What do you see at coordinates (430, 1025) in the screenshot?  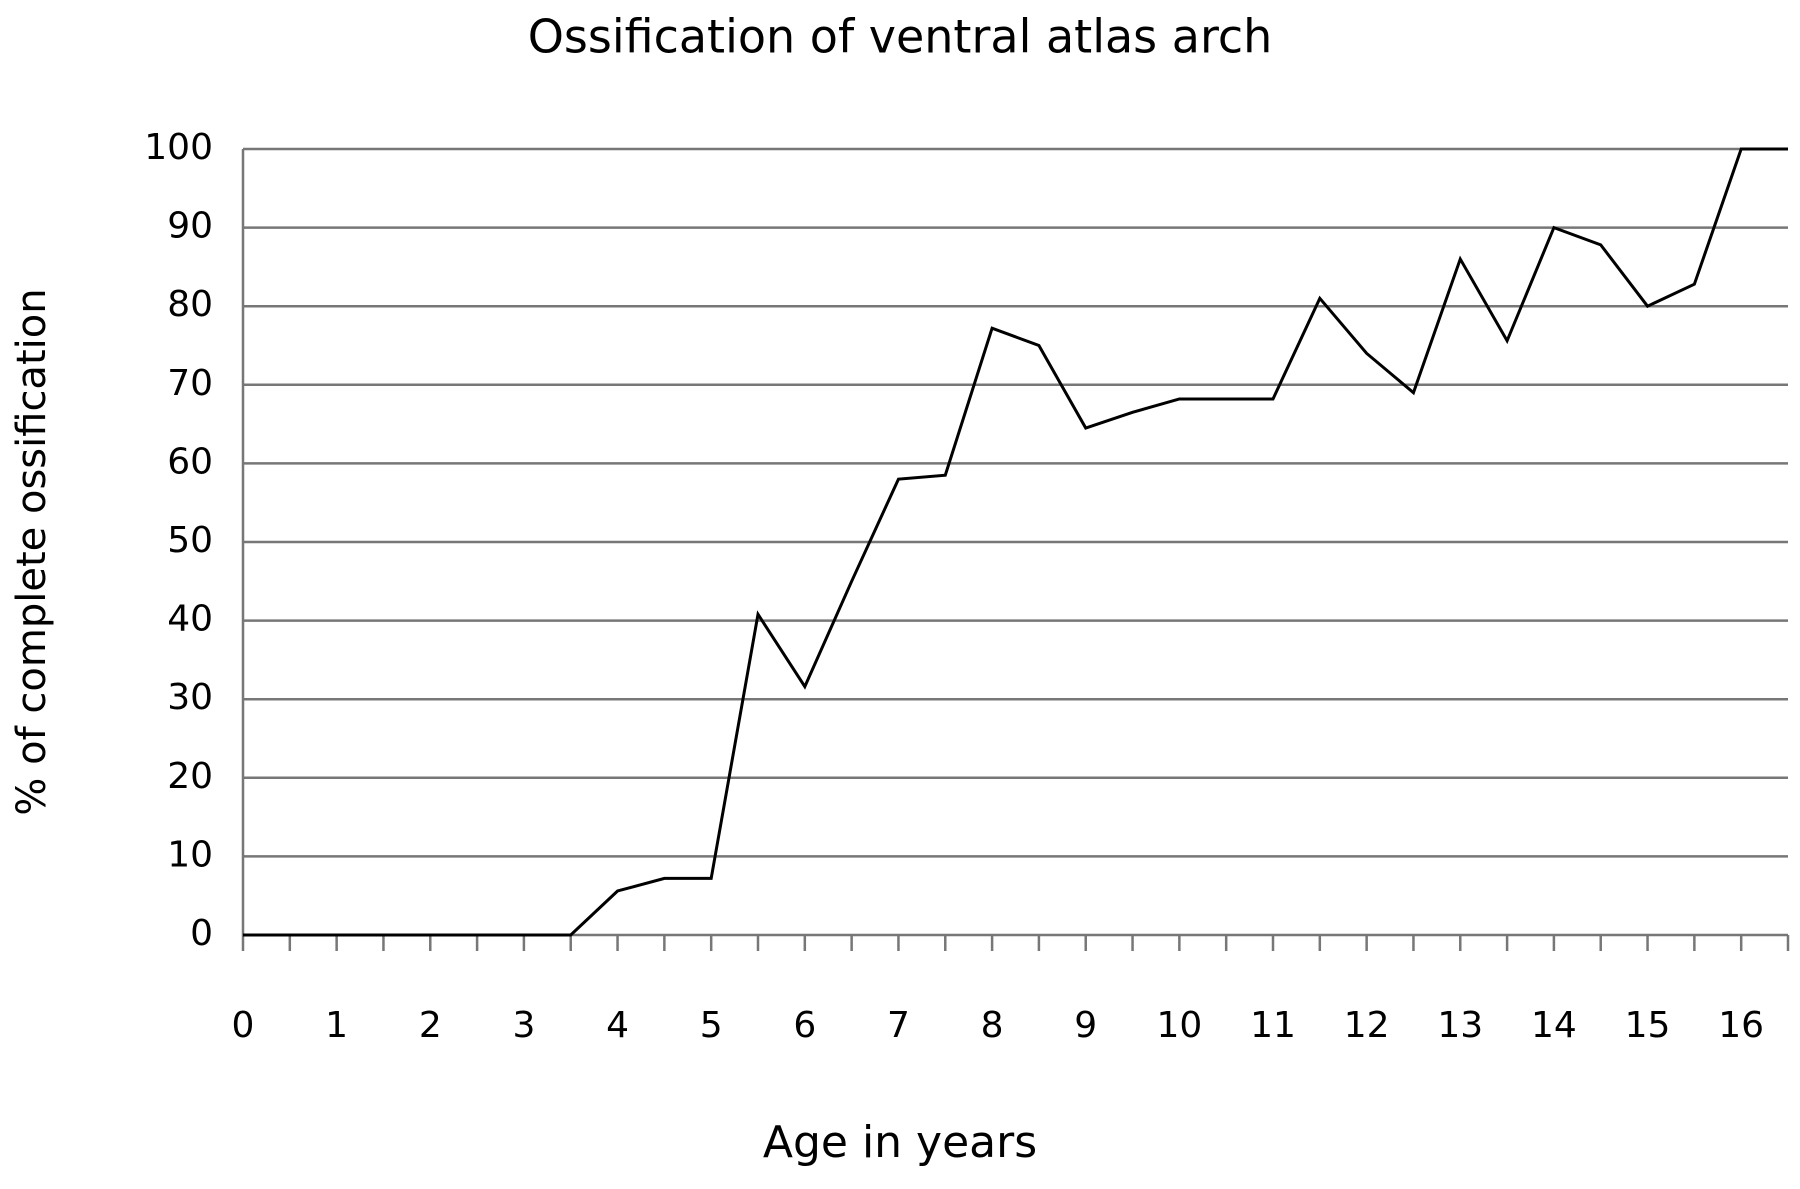 I see `x-tick-label: 2` at bounding box center [430, 1025].